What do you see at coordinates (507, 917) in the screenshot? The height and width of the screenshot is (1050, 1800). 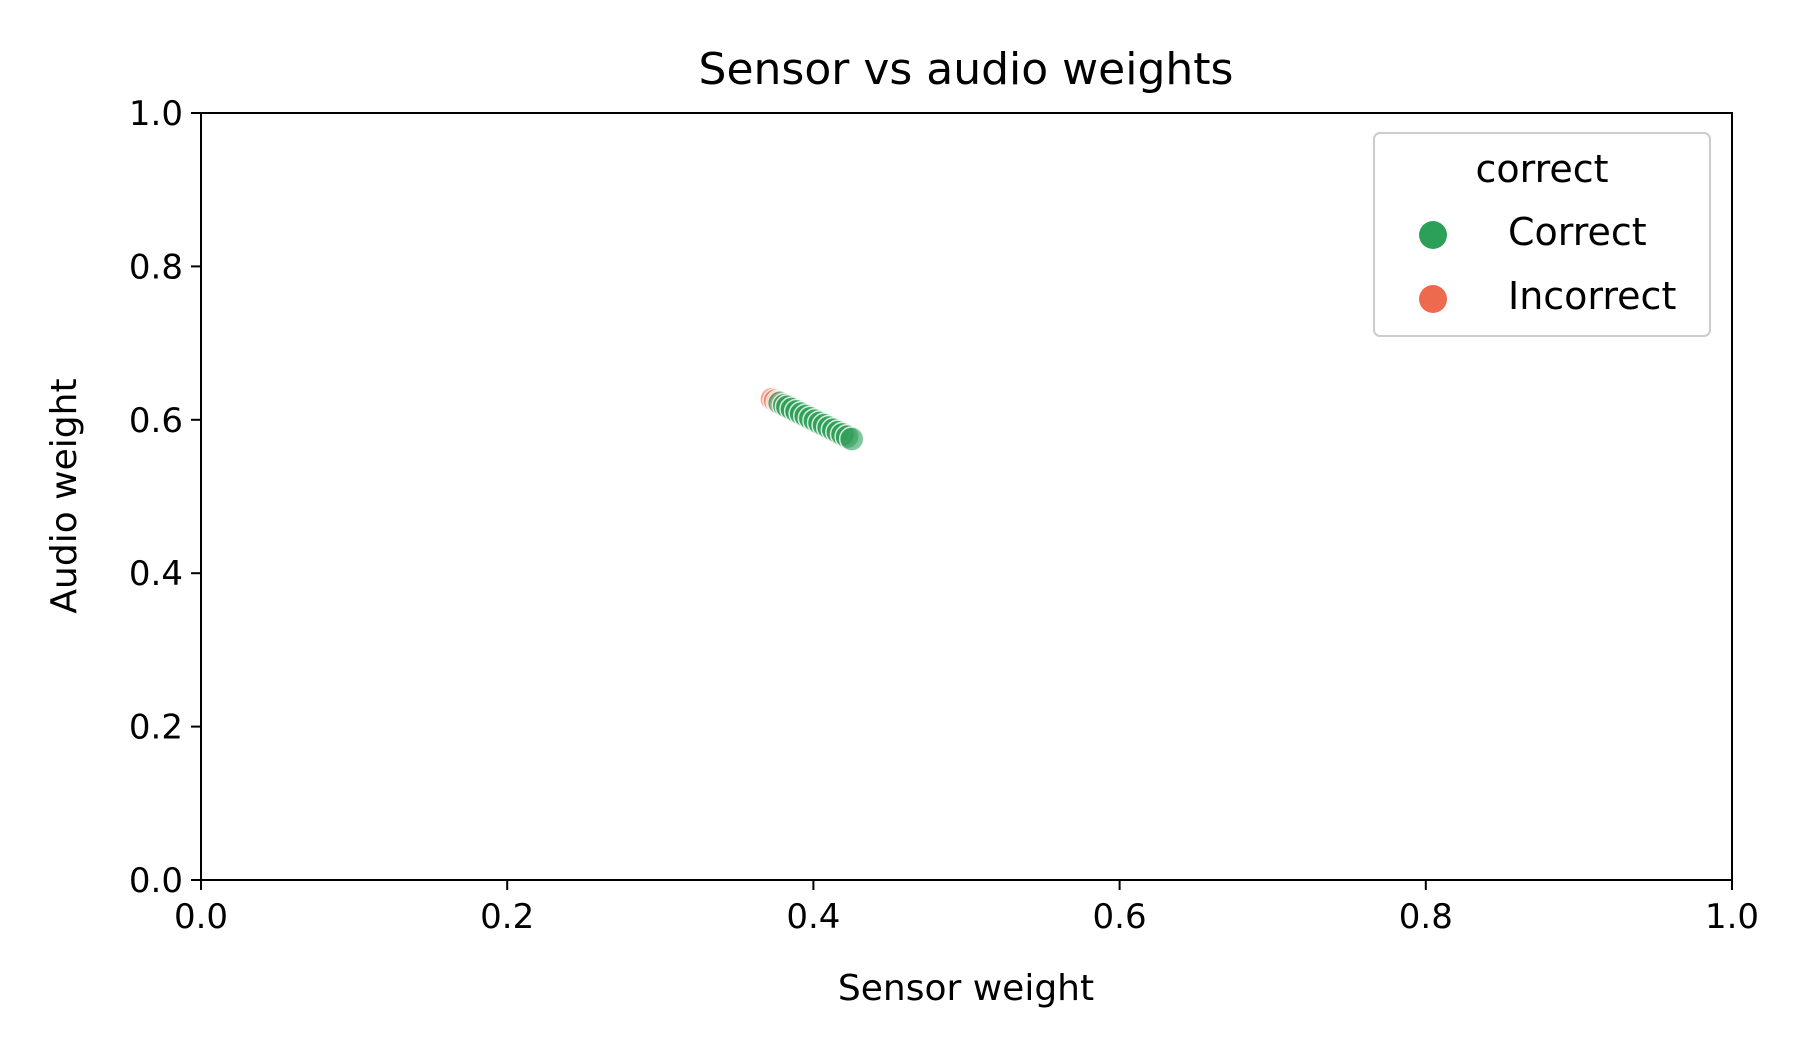 I see `x-tick-label: 0.2` at bounding box center [507, 917].